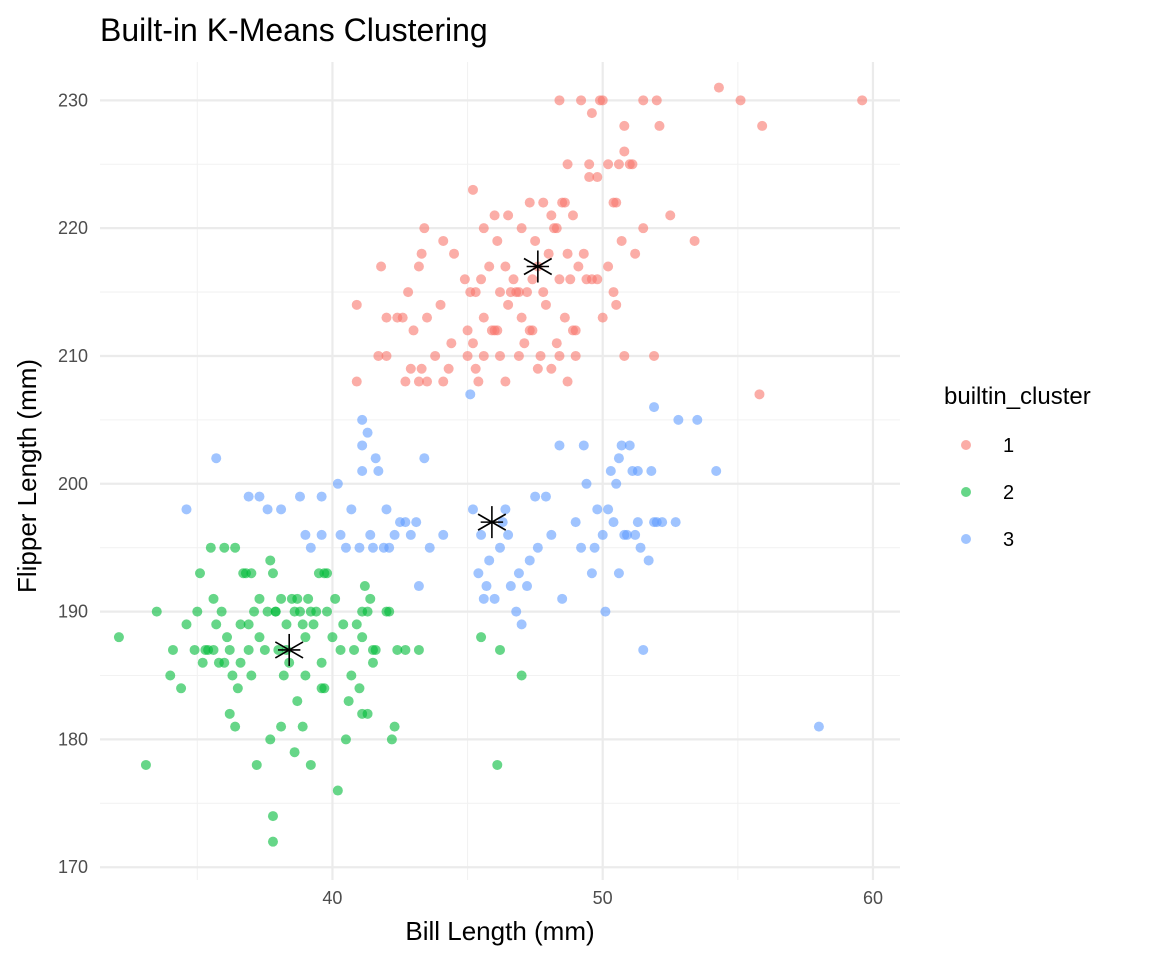 Image resolution: width=1152 pixels, height=960 pixels. Describe the element at coordinates (1008, 540) in the screenshot. I see `legend-label: 3` at that location.